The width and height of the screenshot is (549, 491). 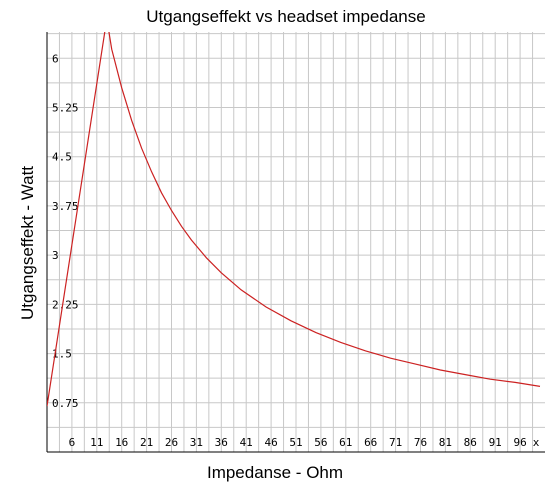 What do you see at coordinates (246, 442) in the screenshot?
I see `x-tick-label: 41` at bounding box center [246, 442].